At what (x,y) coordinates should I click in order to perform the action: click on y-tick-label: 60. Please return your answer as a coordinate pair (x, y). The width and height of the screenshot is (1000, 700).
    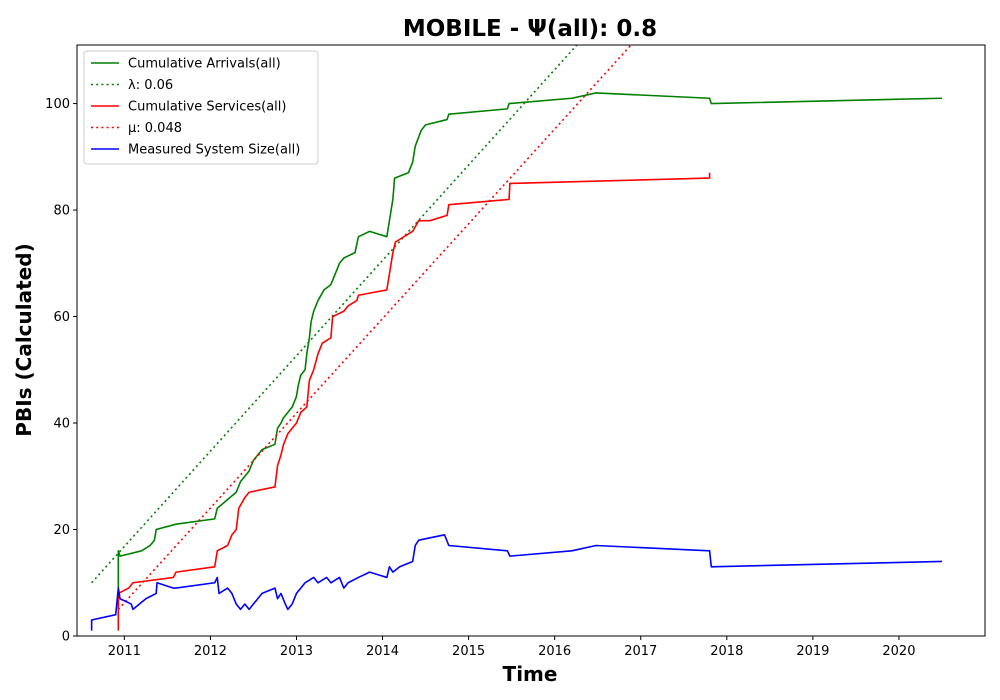
    Looking at the image, I should click on (61, 317).